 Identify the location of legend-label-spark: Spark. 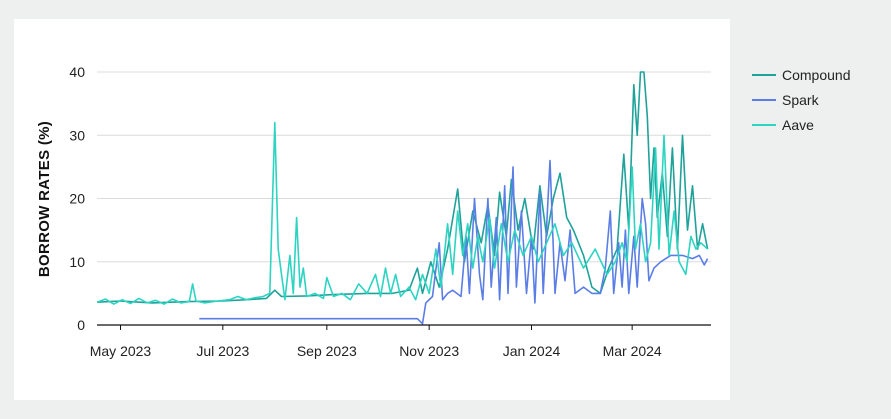
(800, 99).